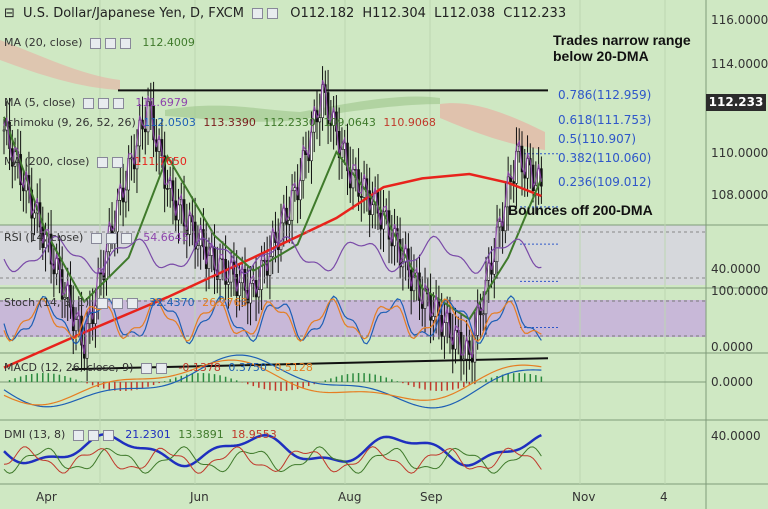  I want to click on ohlc-close: C112.233, so click(535, 13).